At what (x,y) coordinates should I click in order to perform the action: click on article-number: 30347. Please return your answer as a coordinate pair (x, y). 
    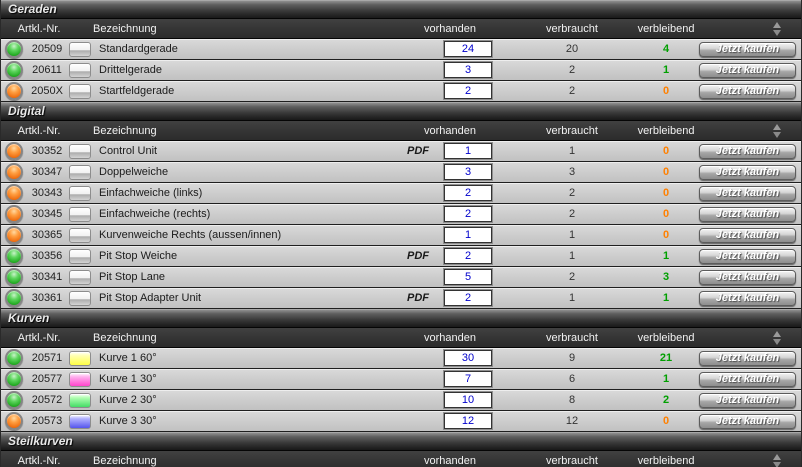
    Looking at the image, I should click on (47, 172).